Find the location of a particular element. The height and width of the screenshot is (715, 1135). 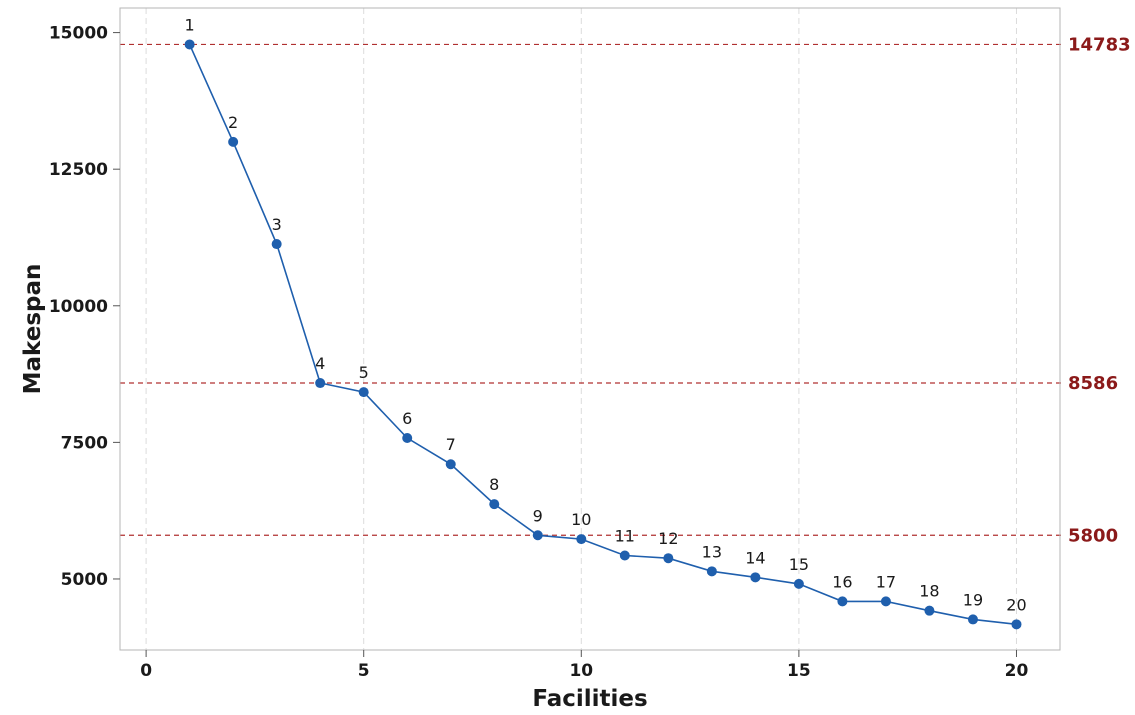

y-tick-label: 7500 is located at coordinates (84, 443).